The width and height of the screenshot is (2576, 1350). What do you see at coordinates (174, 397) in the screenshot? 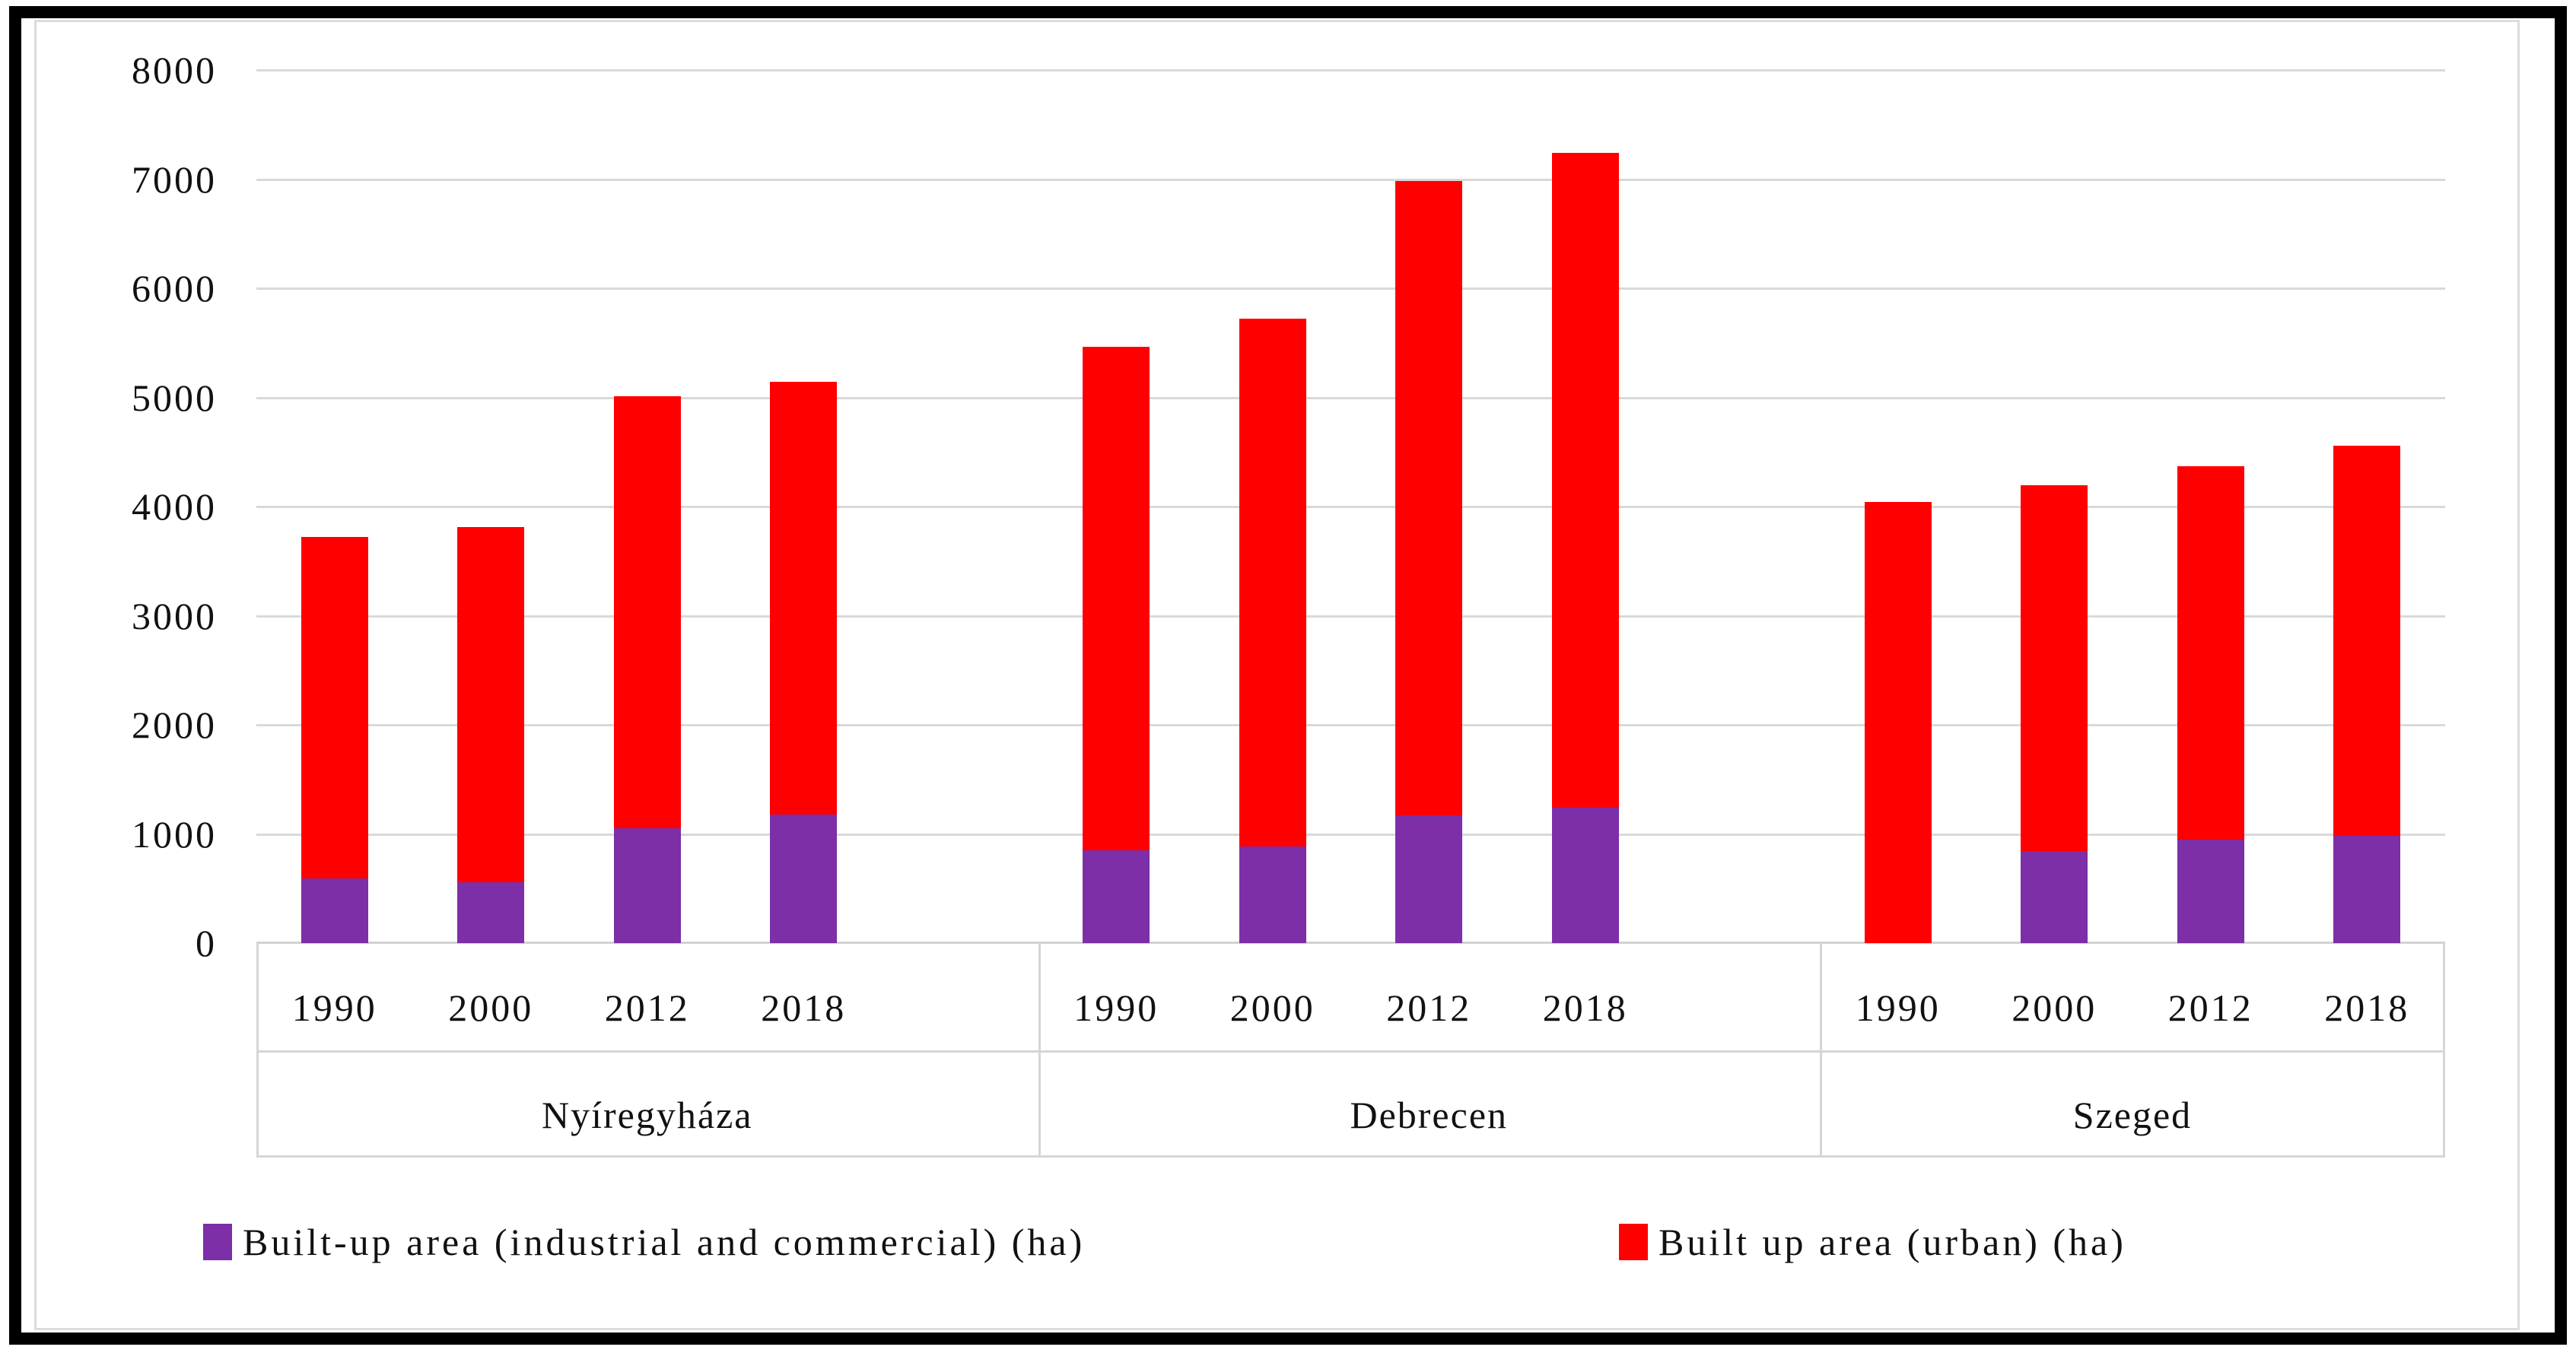
I see `y-axis-tick-label: 5000` at bounding box center [174, 397].